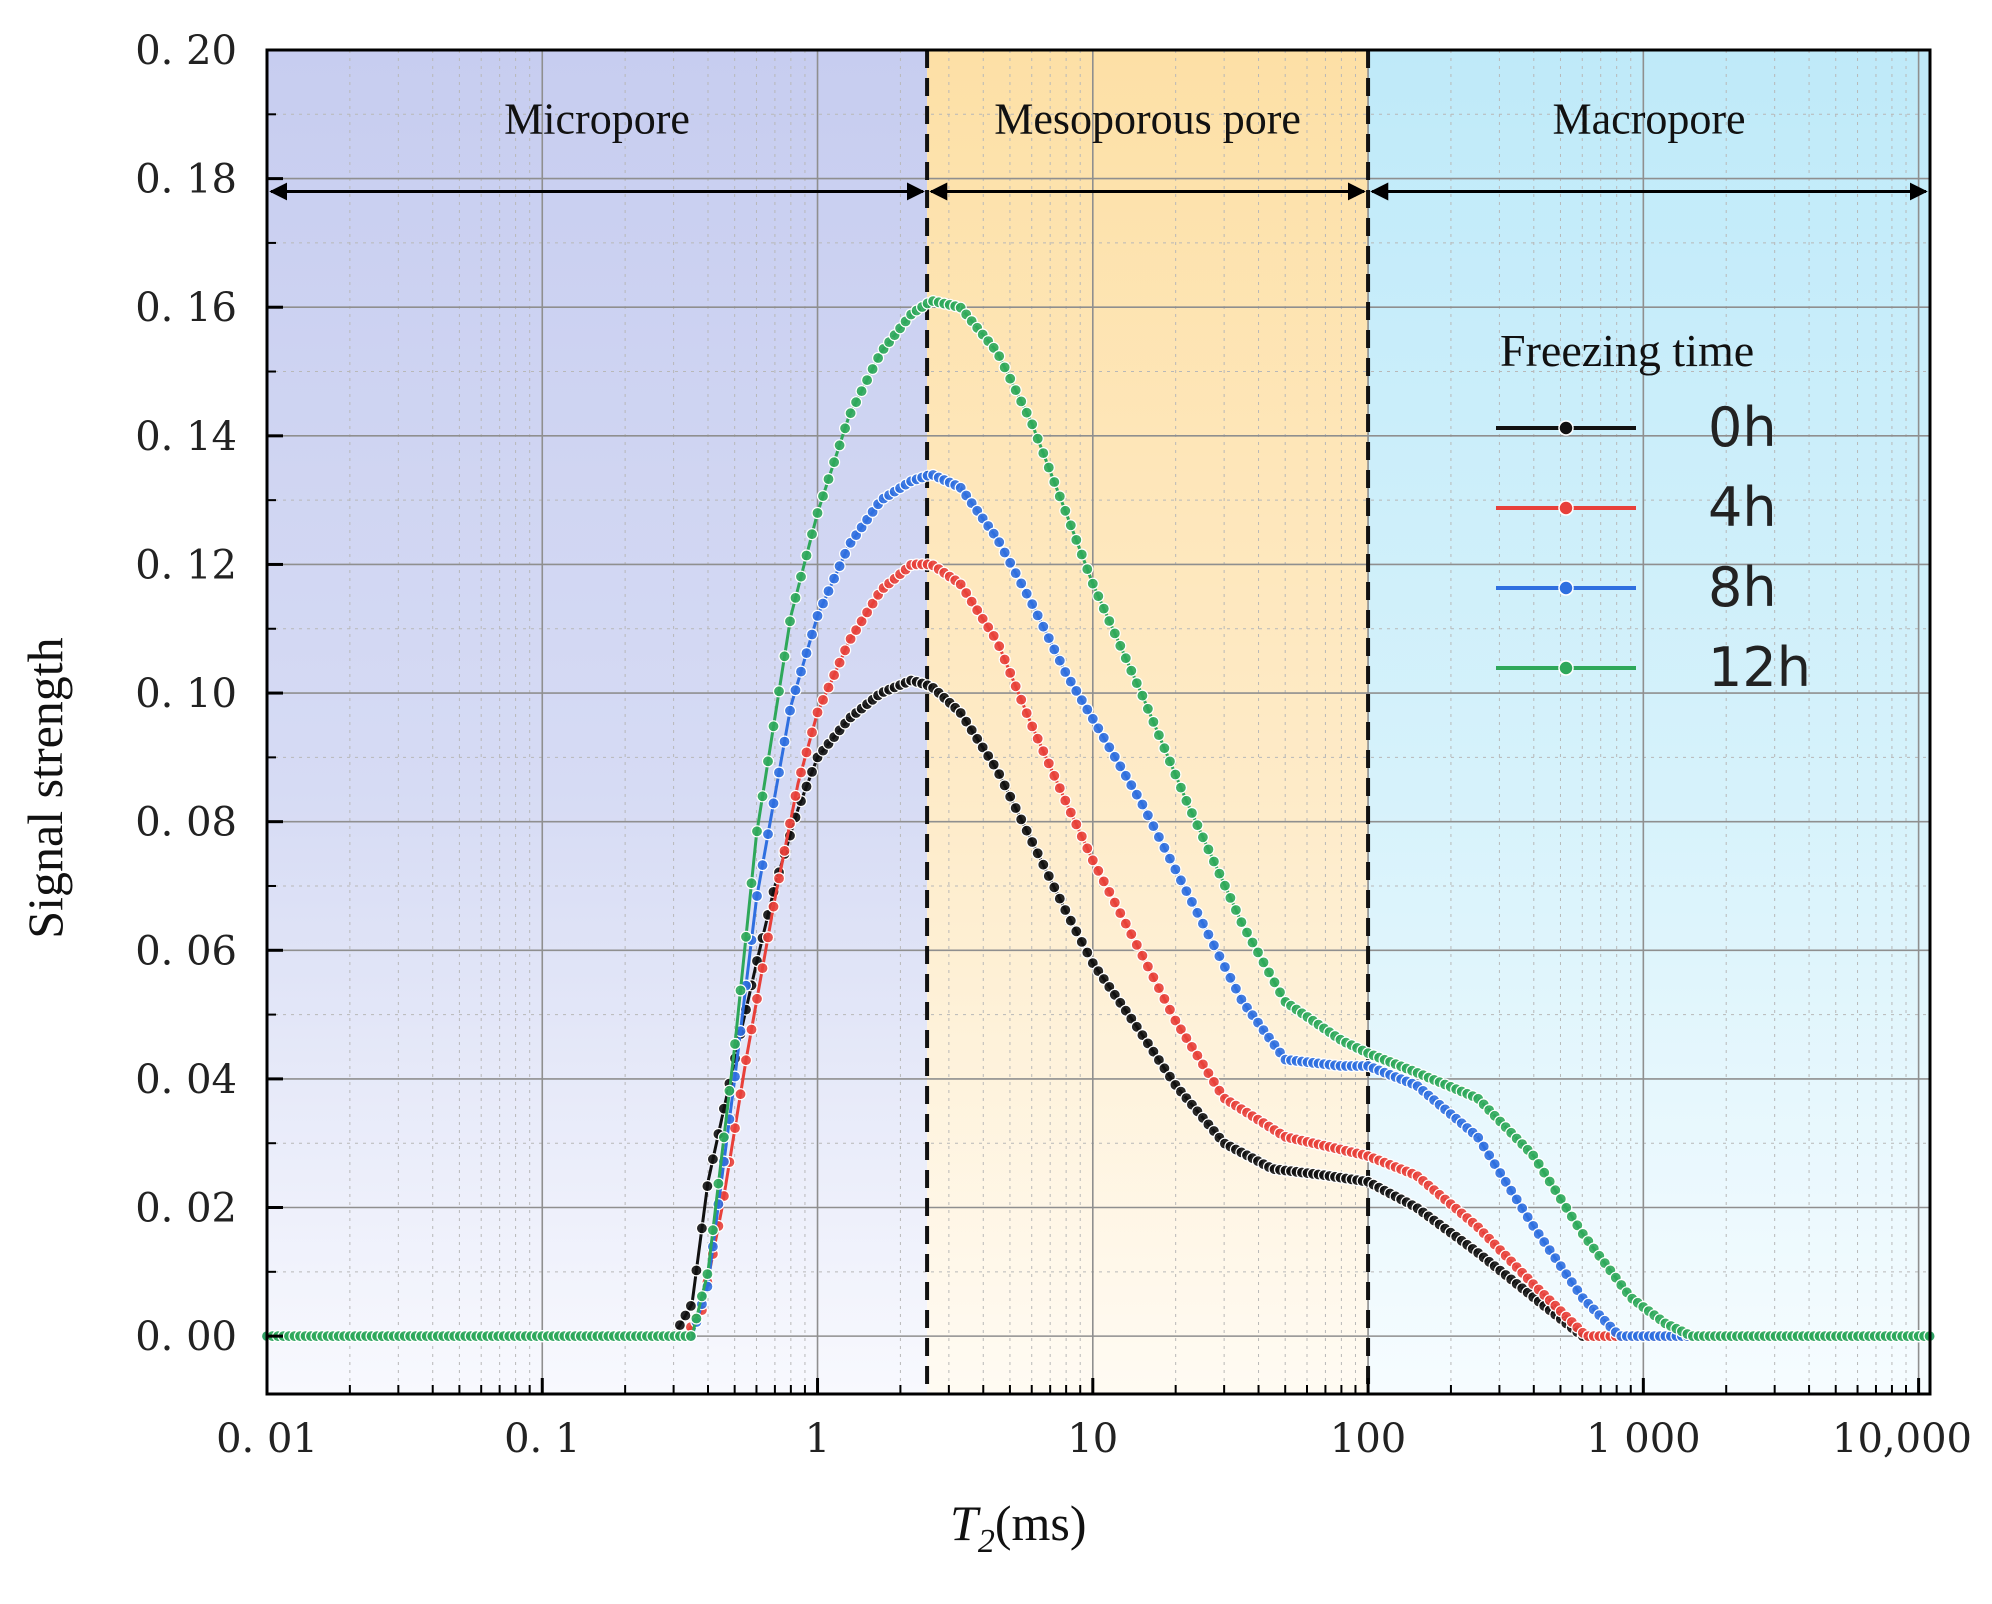 The image size is (1992, 1604). Describe the element at coordinates (186, 951) in the screenshot. I see `y-tick-label: 0. 06` at that location.